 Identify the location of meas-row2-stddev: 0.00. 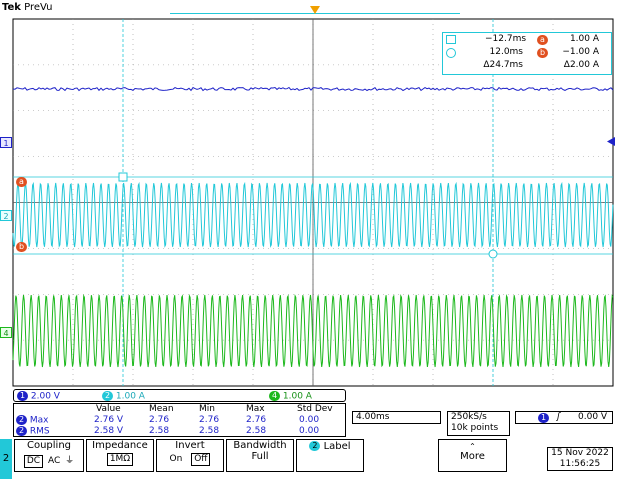
(309, 431).